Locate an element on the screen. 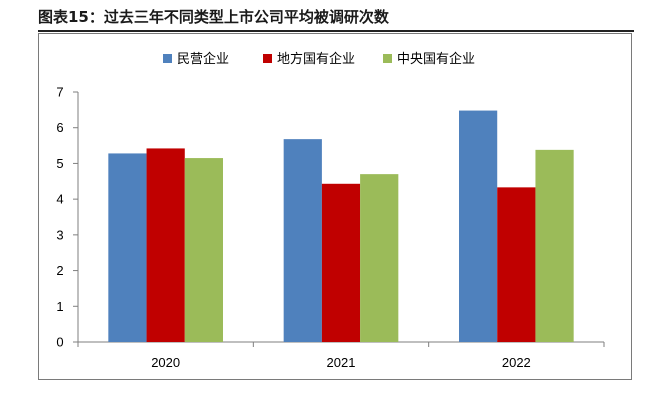  title-rule is located at coordinates (336, 31).